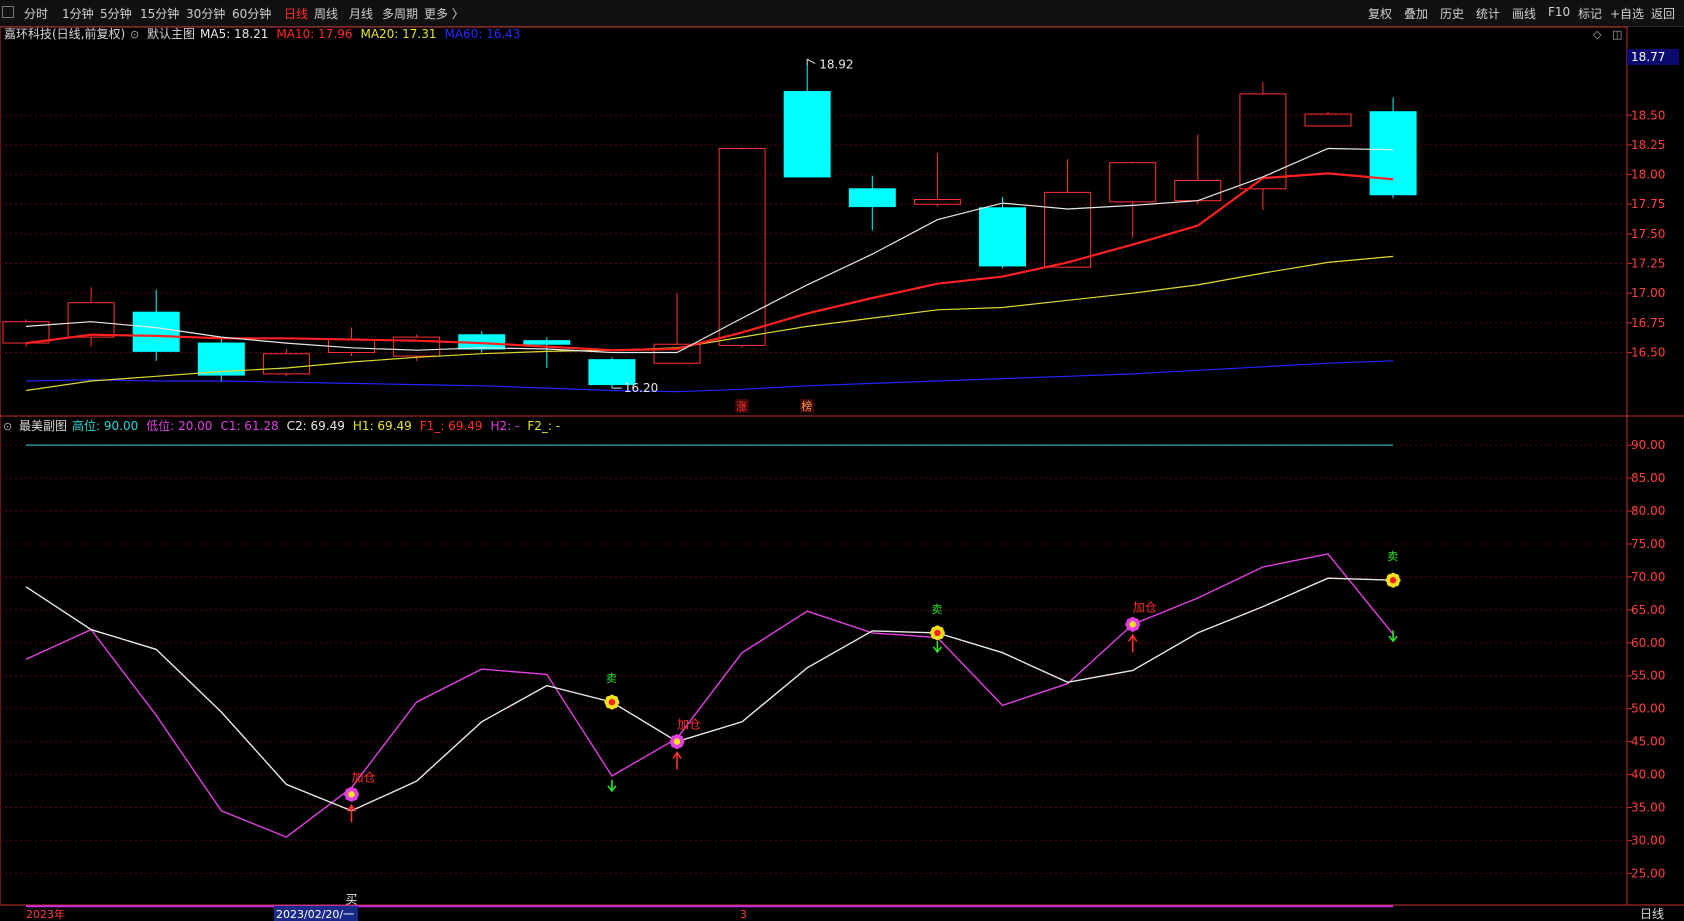  I want to click on period-tab-2: 5分钟, so click(116, 14).